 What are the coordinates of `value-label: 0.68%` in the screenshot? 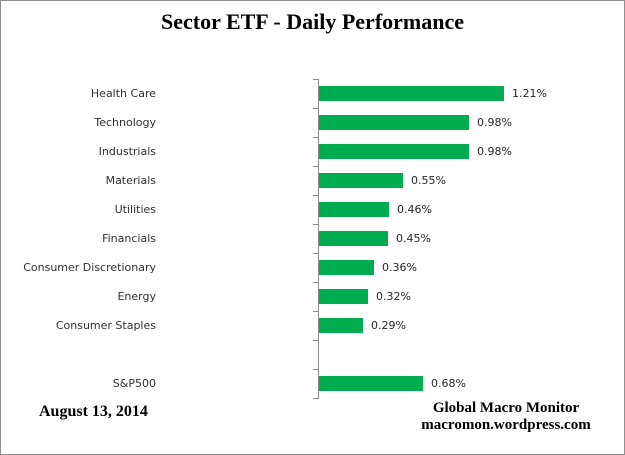 It's located at (448, 383).